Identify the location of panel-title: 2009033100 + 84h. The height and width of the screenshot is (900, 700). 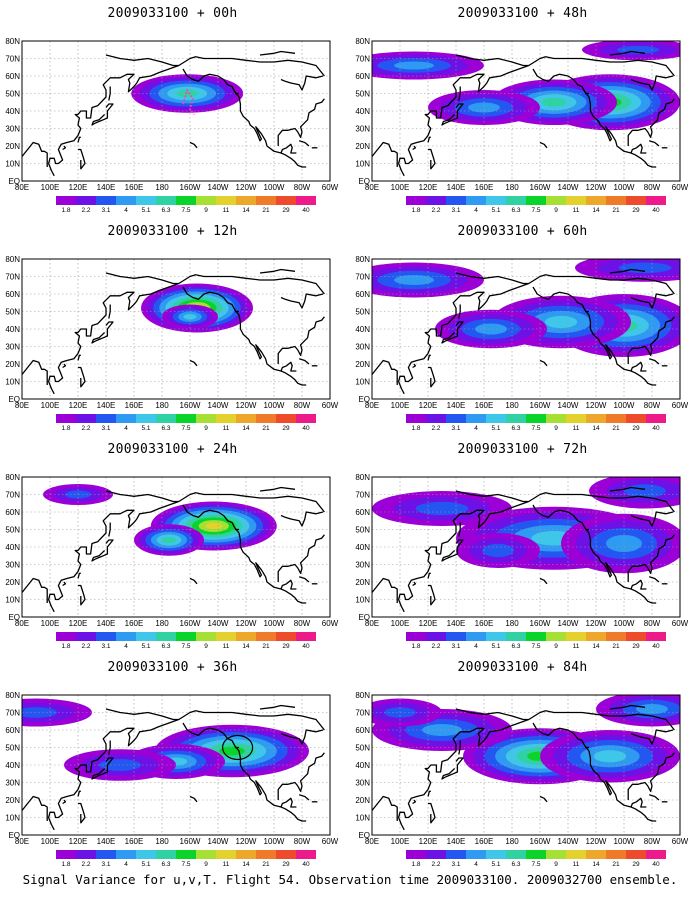
(522, 667).